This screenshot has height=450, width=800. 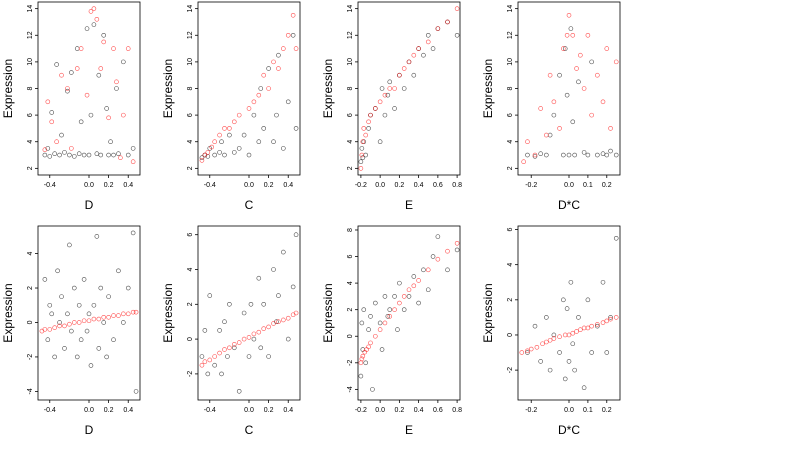 What do you see at coordinates (30, 322) in the screenshot?
I see `y-tick-label: 0` at bounding box center [30, 322].